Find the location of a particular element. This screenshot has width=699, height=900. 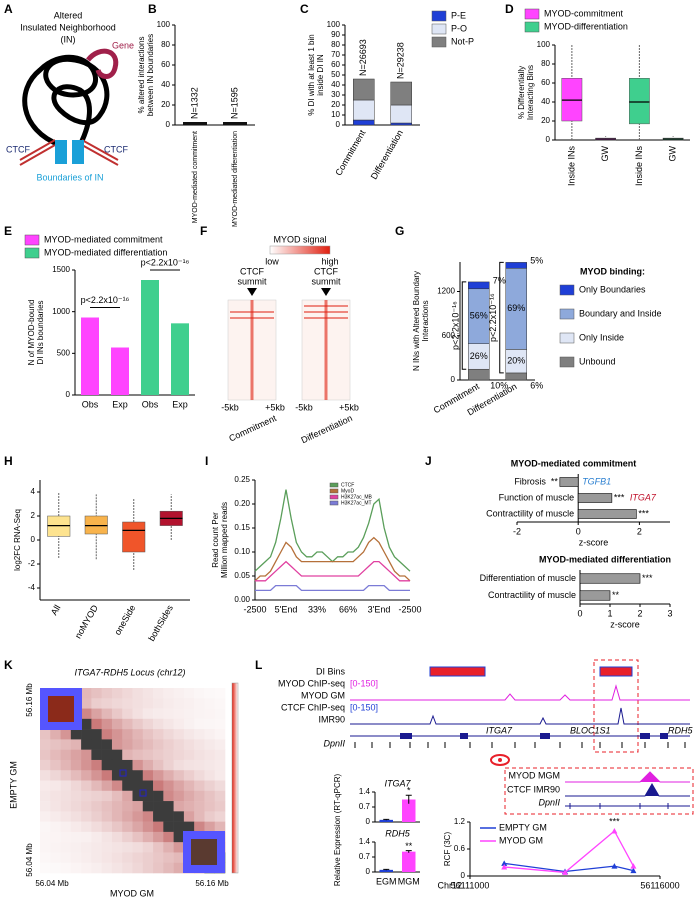

y-axis-label: DI INs boundaries is located at coordinates (40, 332).